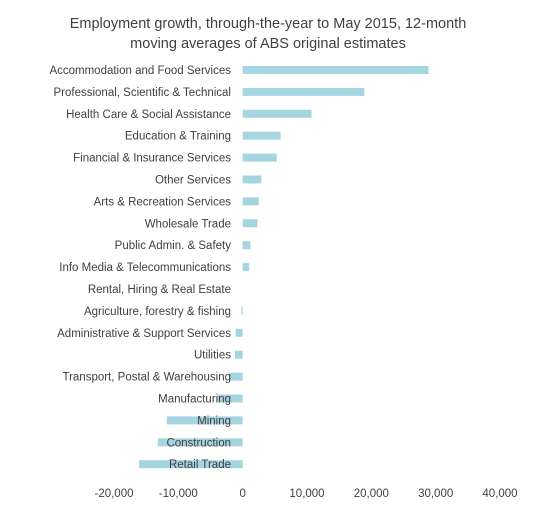 This screenshot has height=511, width=536. Describe the element at coordinates (152, 159) in the screenshot. I see `category-label: Financial & Insurance Services` at that location.